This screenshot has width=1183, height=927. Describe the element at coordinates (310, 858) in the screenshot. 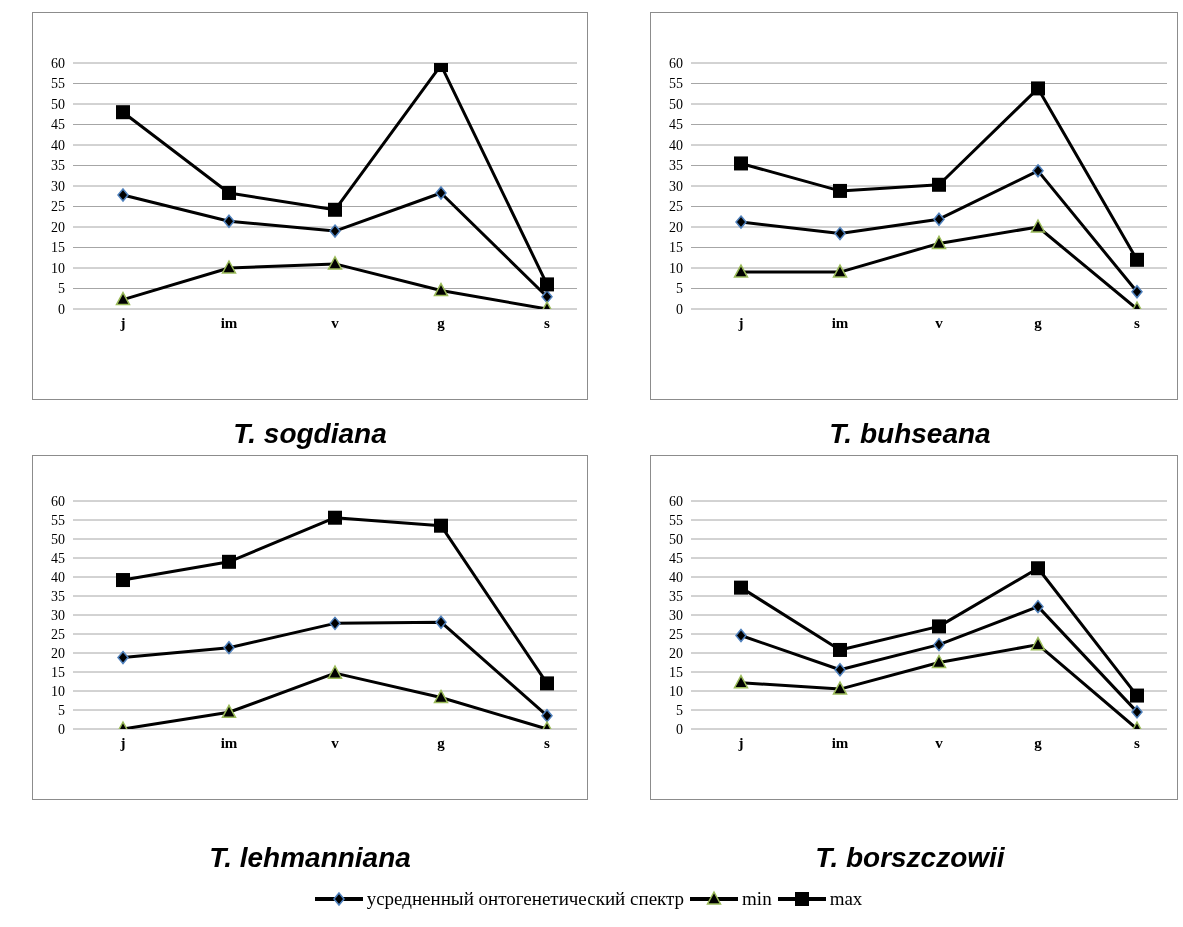

I see `text: T. lehmanniana` at that location.